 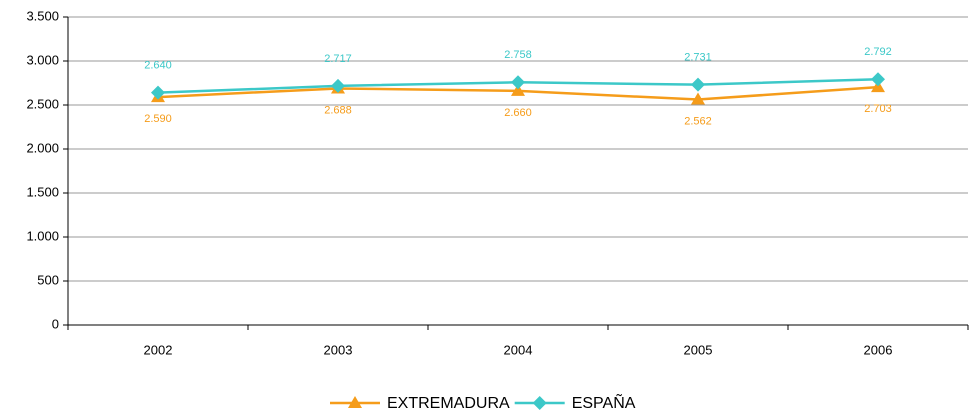 I want to click on x-tick-label: 2004, so click(x=518, y=349).